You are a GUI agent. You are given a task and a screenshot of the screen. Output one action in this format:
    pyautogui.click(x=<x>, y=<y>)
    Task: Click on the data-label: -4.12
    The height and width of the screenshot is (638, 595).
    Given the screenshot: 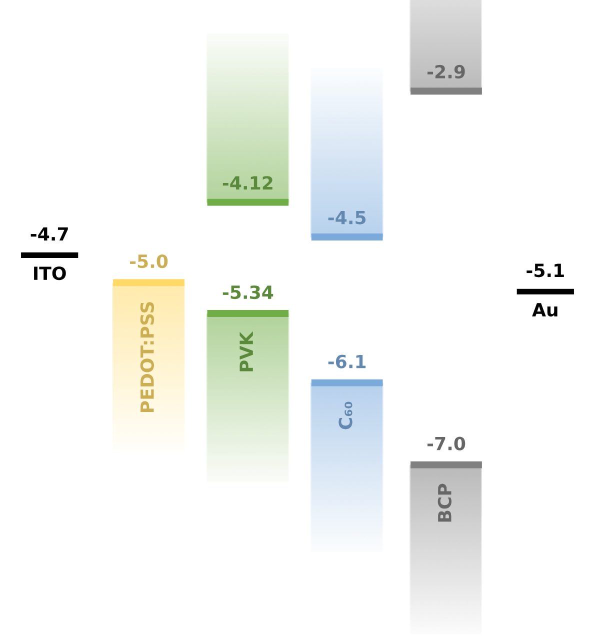 What is the action you would take?
    pyautogui.click(x=247, y=183)
    